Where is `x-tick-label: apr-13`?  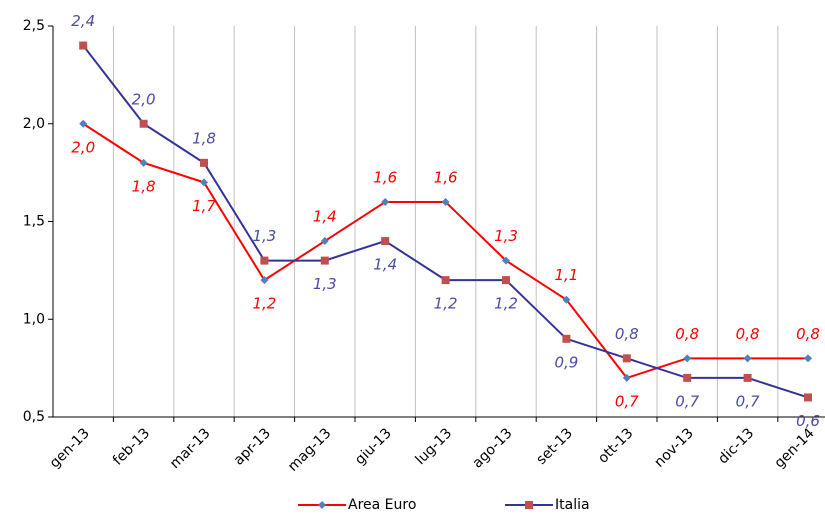 x-tick-label: apr-13 is located at coordinates (252, 446).